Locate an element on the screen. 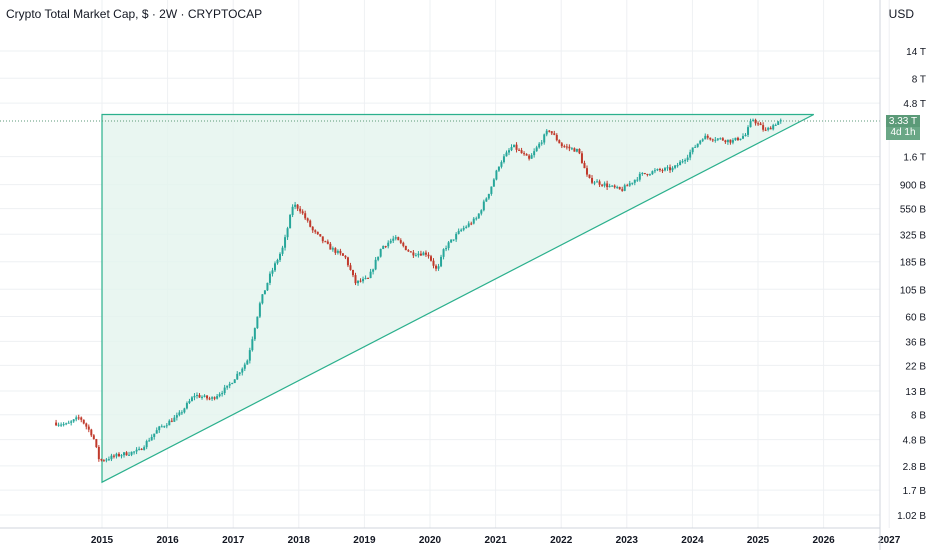  currency-label: USD is located at coordinates (901, 14).